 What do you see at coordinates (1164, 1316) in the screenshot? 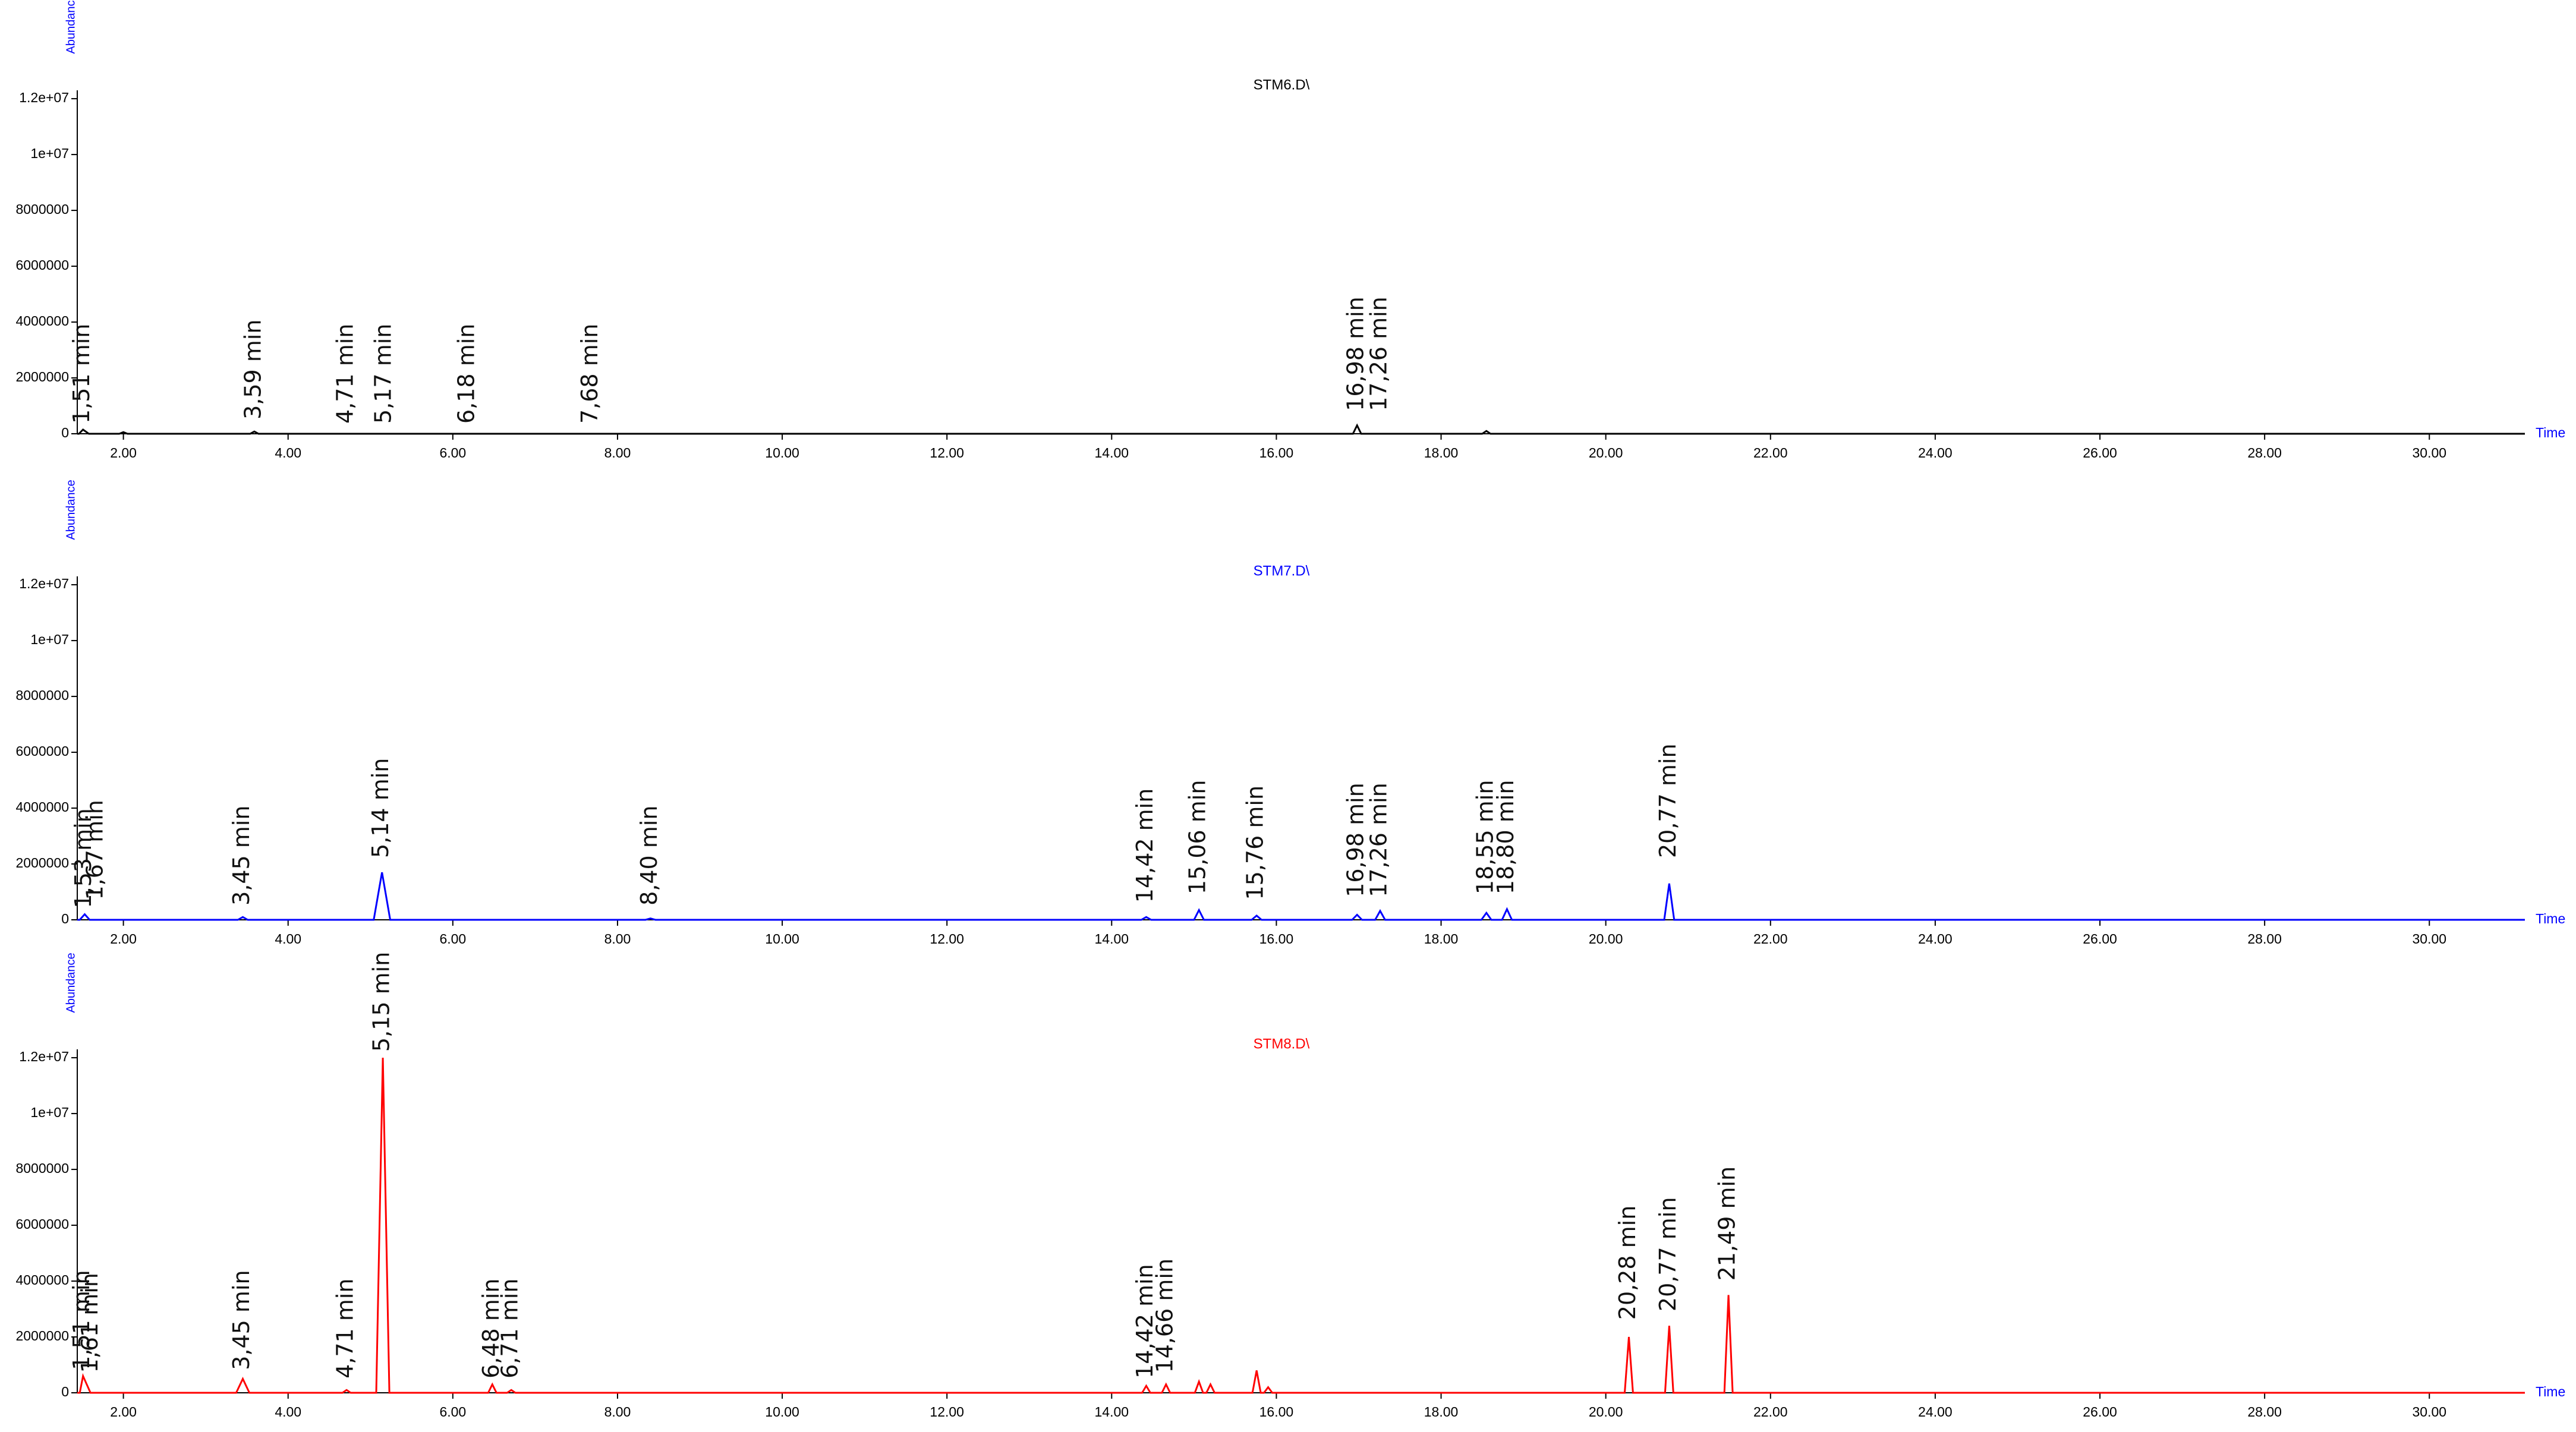
I see `peak-label: 14,66 min` at bounding box center [1164, 1316].